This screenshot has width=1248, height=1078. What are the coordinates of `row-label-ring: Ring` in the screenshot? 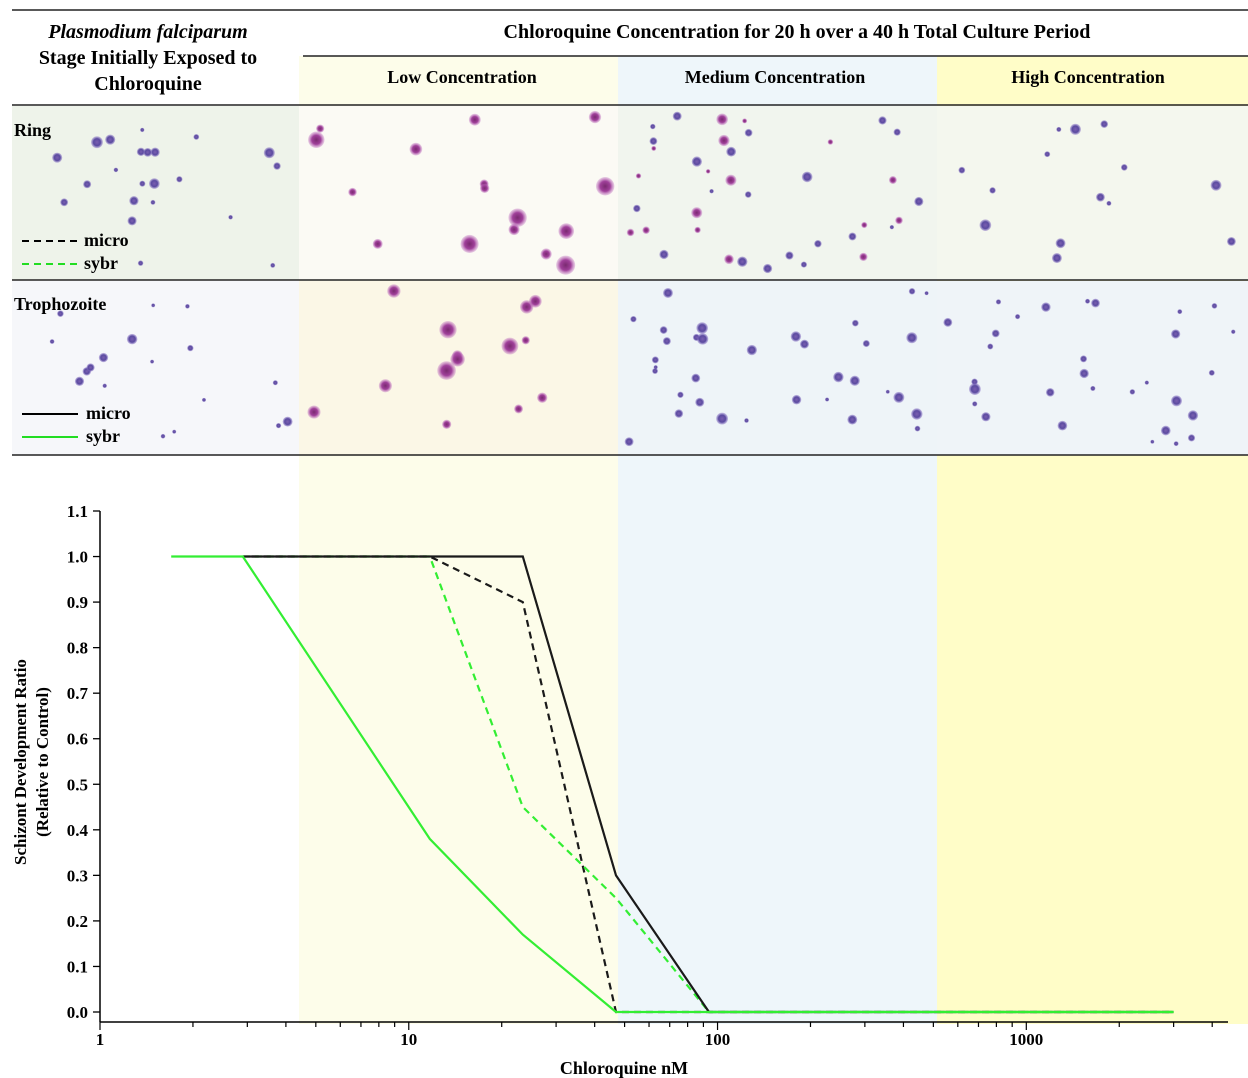 It's located at (32, 130).